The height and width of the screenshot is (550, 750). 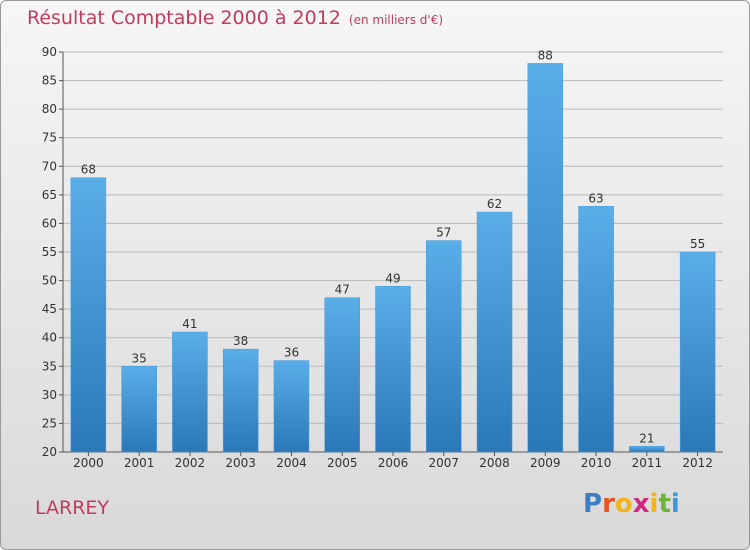 What do you see at coordinates (545, 463) in the screenshot?
I see `x-tick-label: 2009` at bounding box center [545, 463].